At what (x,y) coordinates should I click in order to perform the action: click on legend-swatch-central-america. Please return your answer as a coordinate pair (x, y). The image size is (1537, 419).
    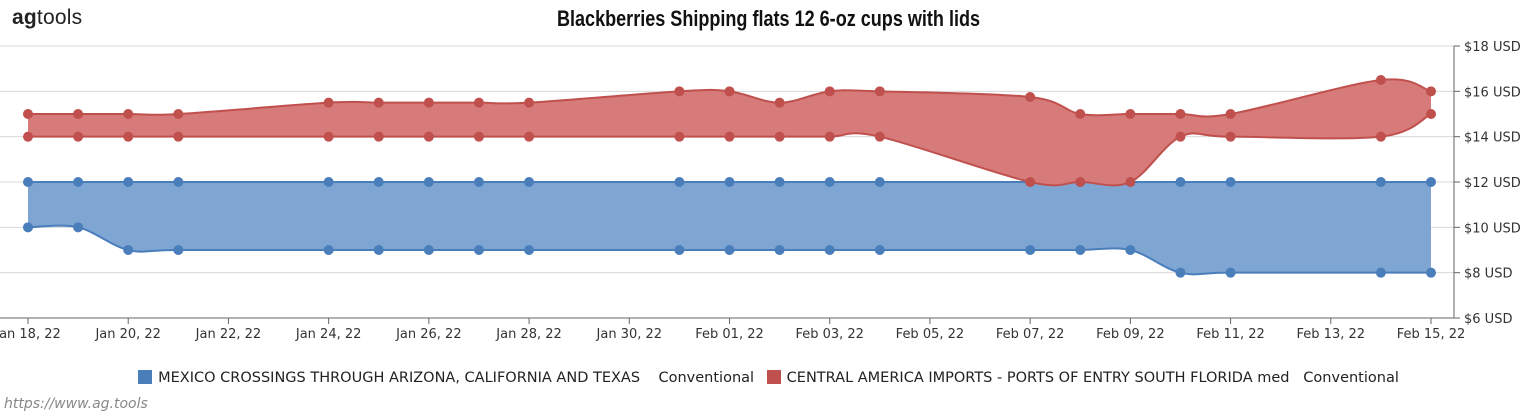
    Looking at the image, I should click on (773, 377).